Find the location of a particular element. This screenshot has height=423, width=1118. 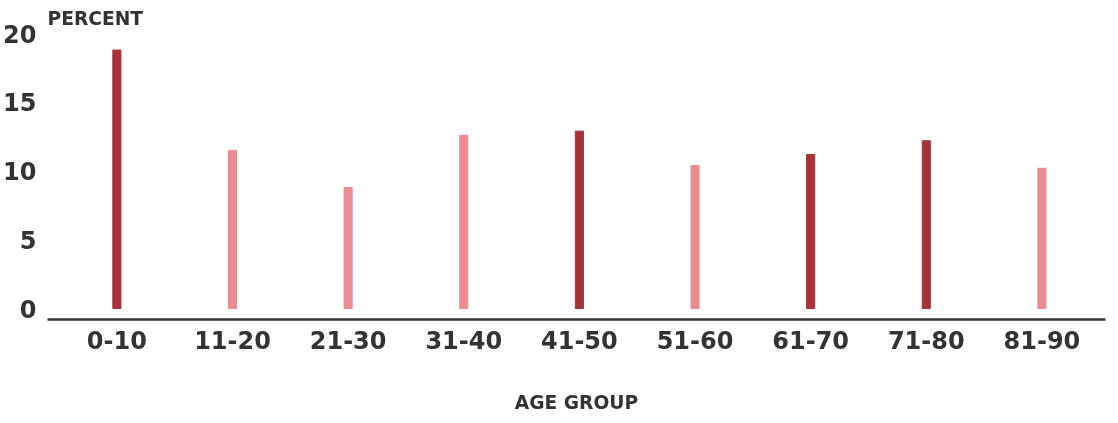

x-tick-label: 51-60 is located at coordinates (695, 340).